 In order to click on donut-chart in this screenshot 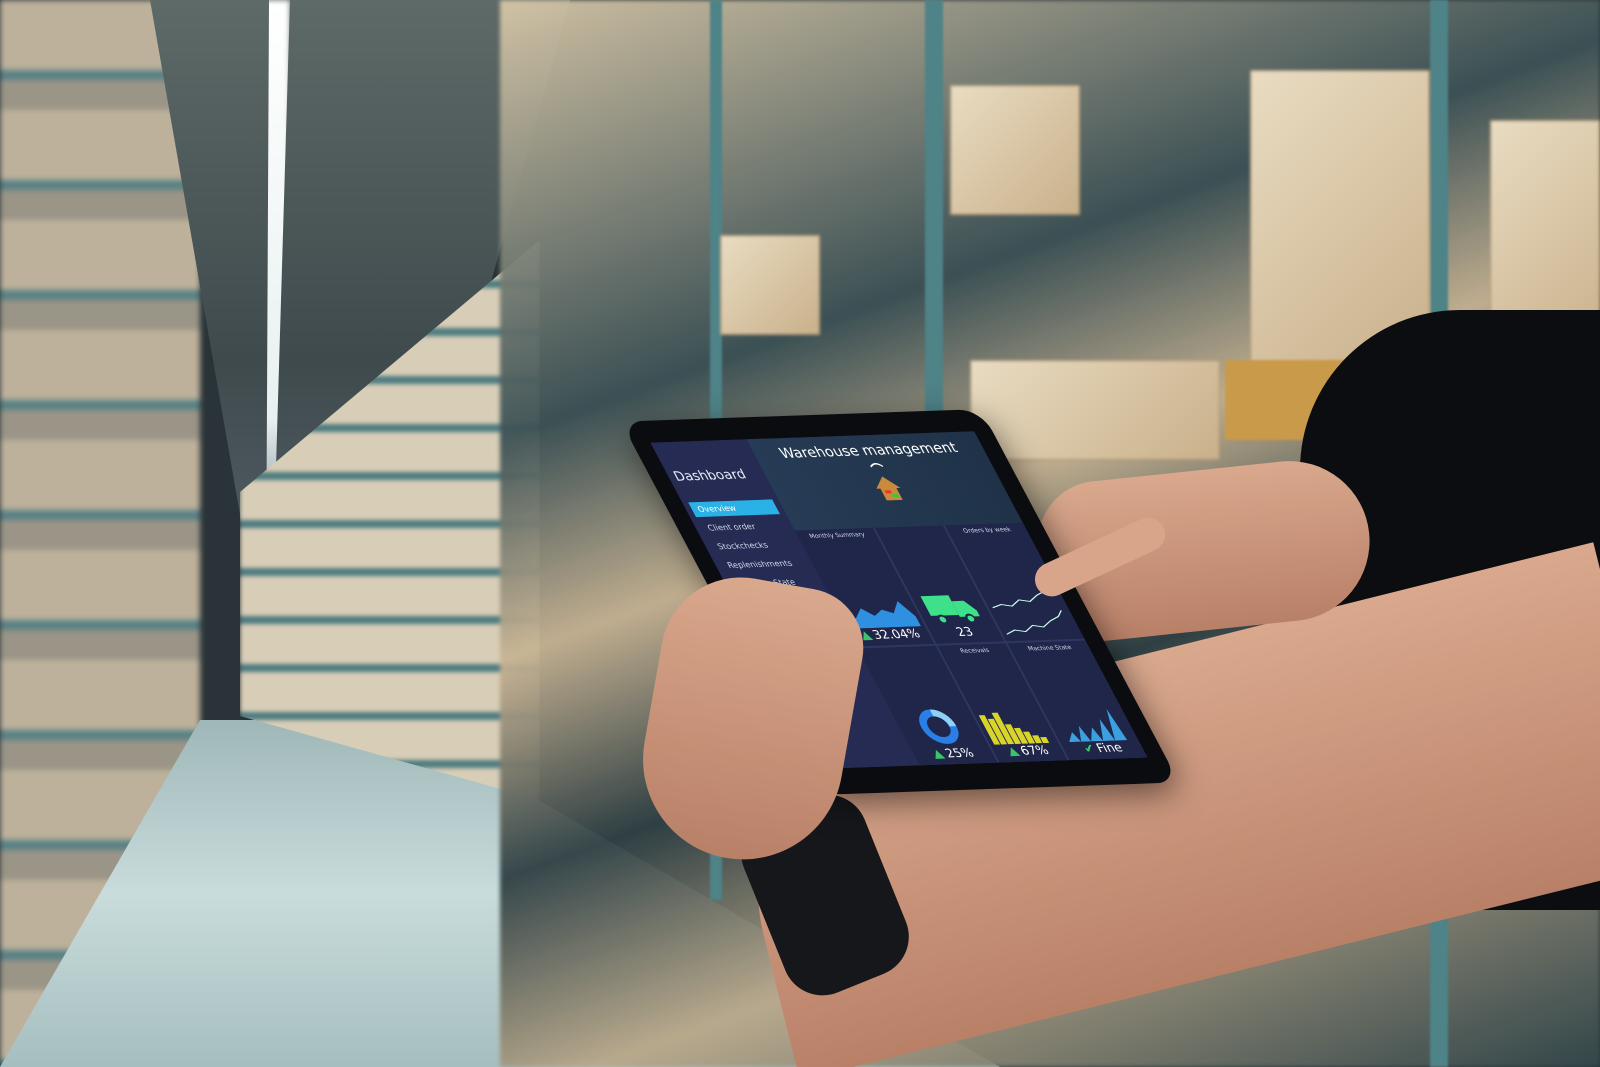, I will do `click(939, 726)`.